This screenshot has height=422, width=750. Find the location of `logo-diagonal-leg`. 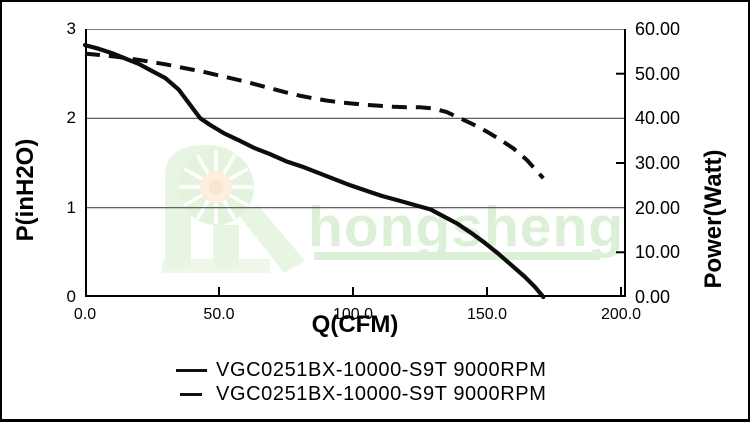

logo-diagonal-leg is located at coordinates (271, 239).